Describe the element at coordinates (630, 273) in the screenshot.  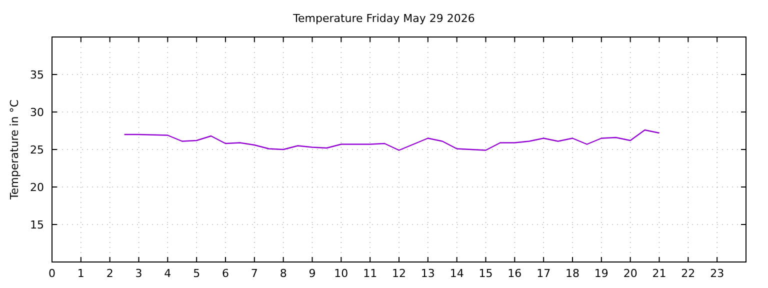
I see `x-tick-label: 20` at that location.